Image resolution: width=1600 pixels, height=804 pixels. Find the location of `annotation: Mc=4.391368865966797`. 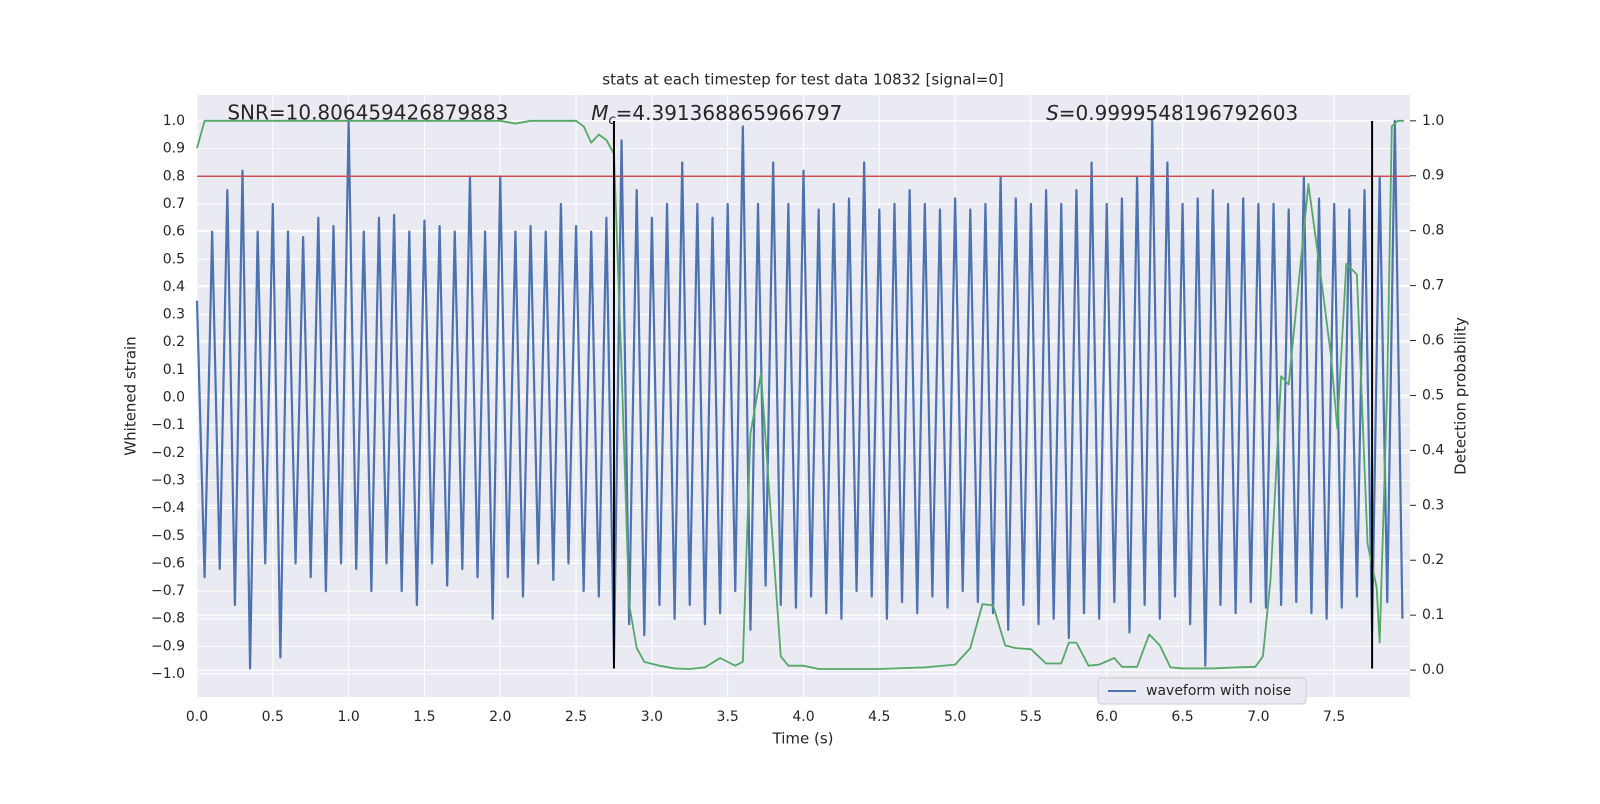

annotation: Mc=4.391368865966797 is located at coordinates (716, 114).